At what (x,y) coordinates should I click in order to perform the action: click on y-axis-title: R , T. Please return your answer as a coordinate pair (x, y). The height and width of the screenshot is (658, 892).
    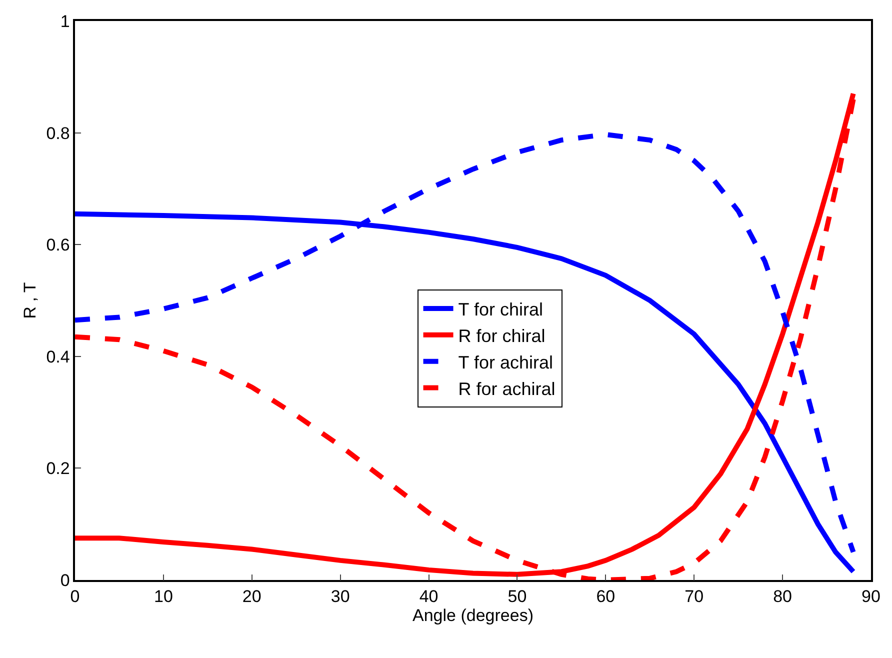
    Looking at the image, I should click on (30, 300).